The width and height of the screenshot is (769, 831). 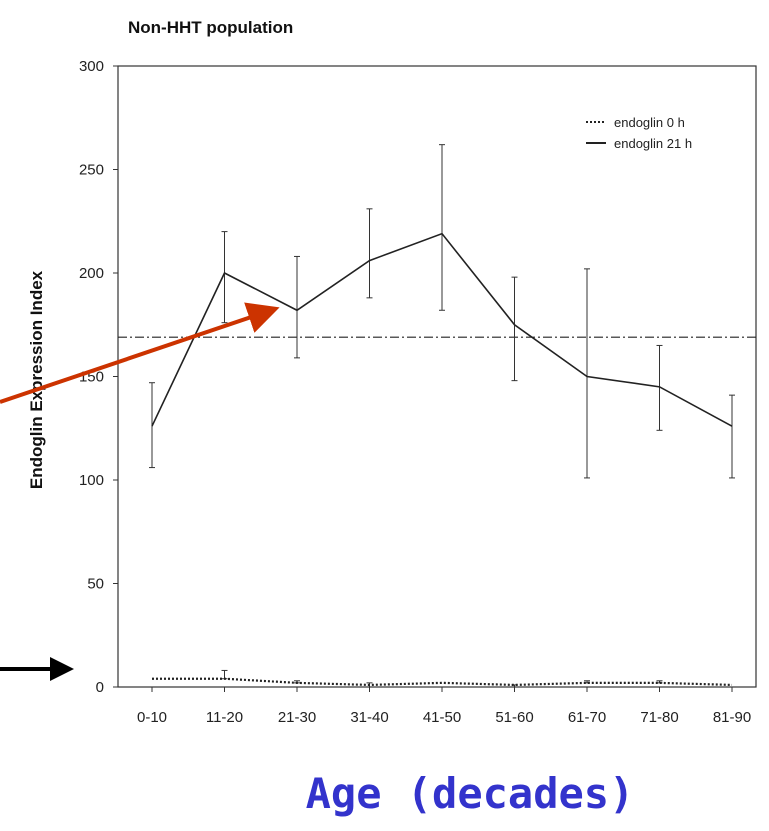 I want to click on series-line, so click(x=442, y=682).